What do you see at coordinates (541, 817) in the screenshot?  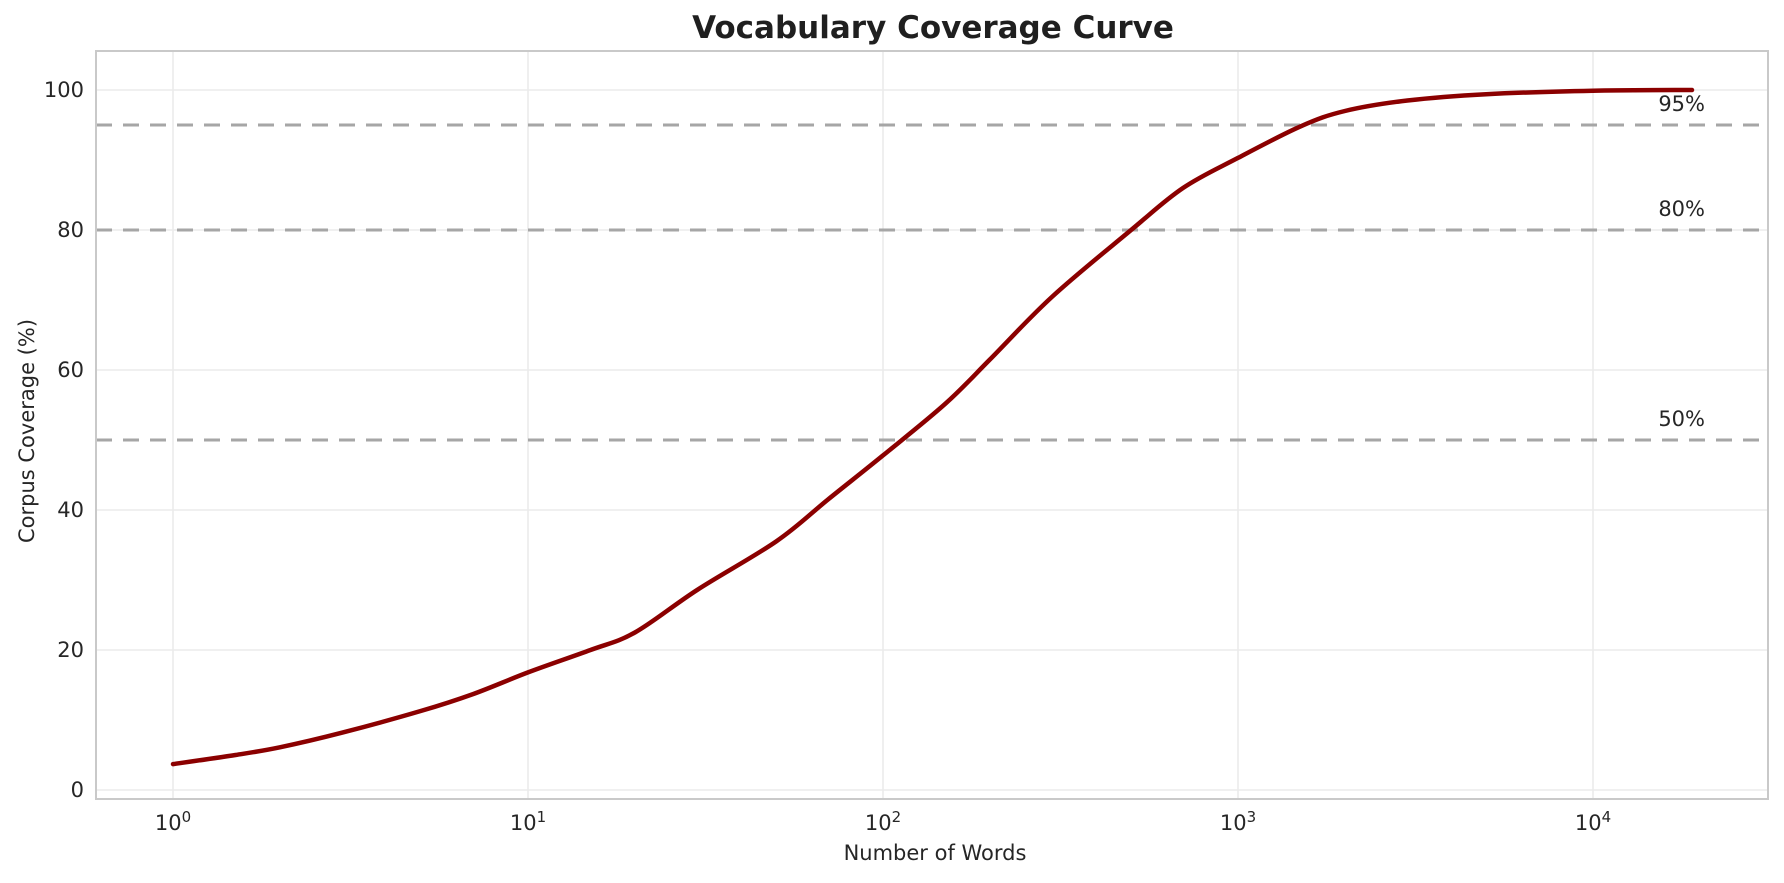 I see `x-tick-exponent: 1` at bounding box center [541, 817].